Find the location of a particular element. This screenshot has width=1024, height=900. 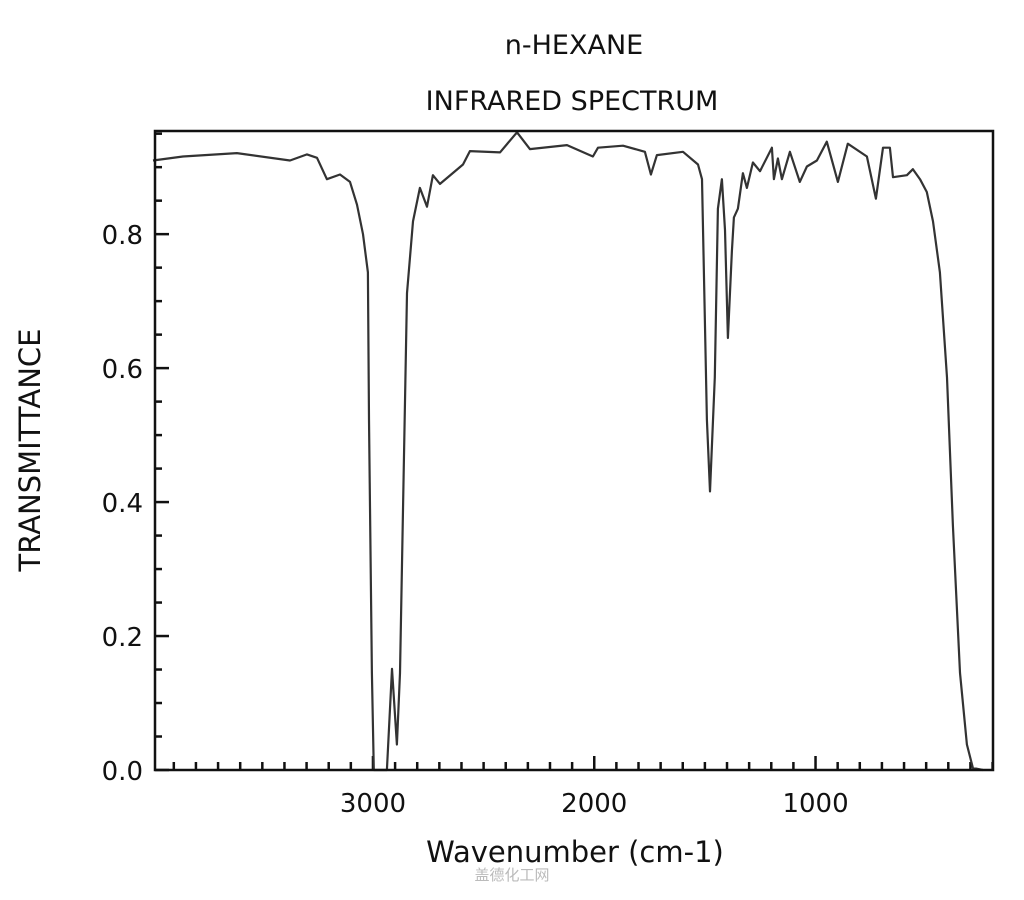

chart-subtitle: INFRARED SPECTRUM is located at coordinates (572, 101).